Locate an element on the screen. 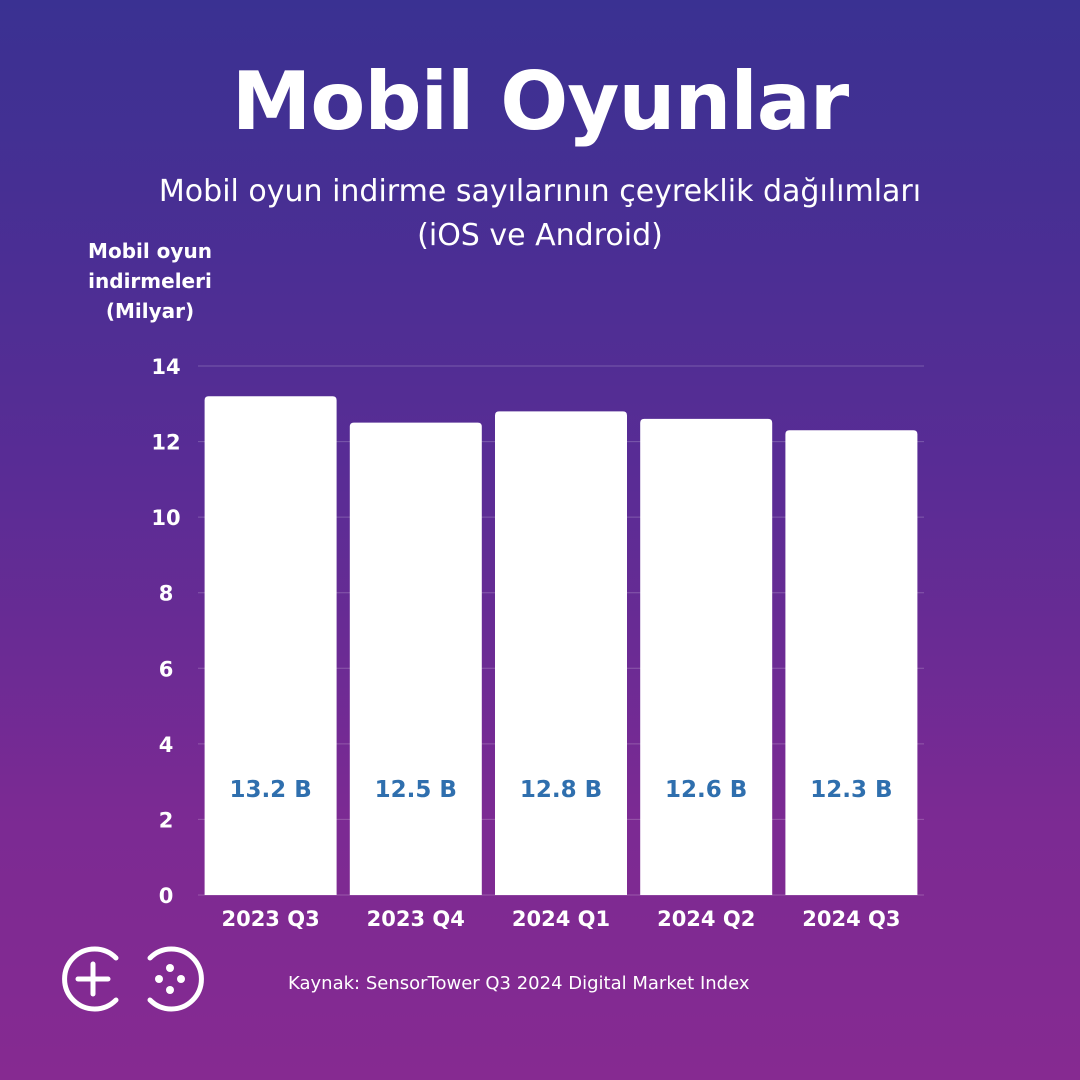 The height and width of the screenshot is (1080, 1080). y-tick-label: 2 is located at coordinates (166, 820).